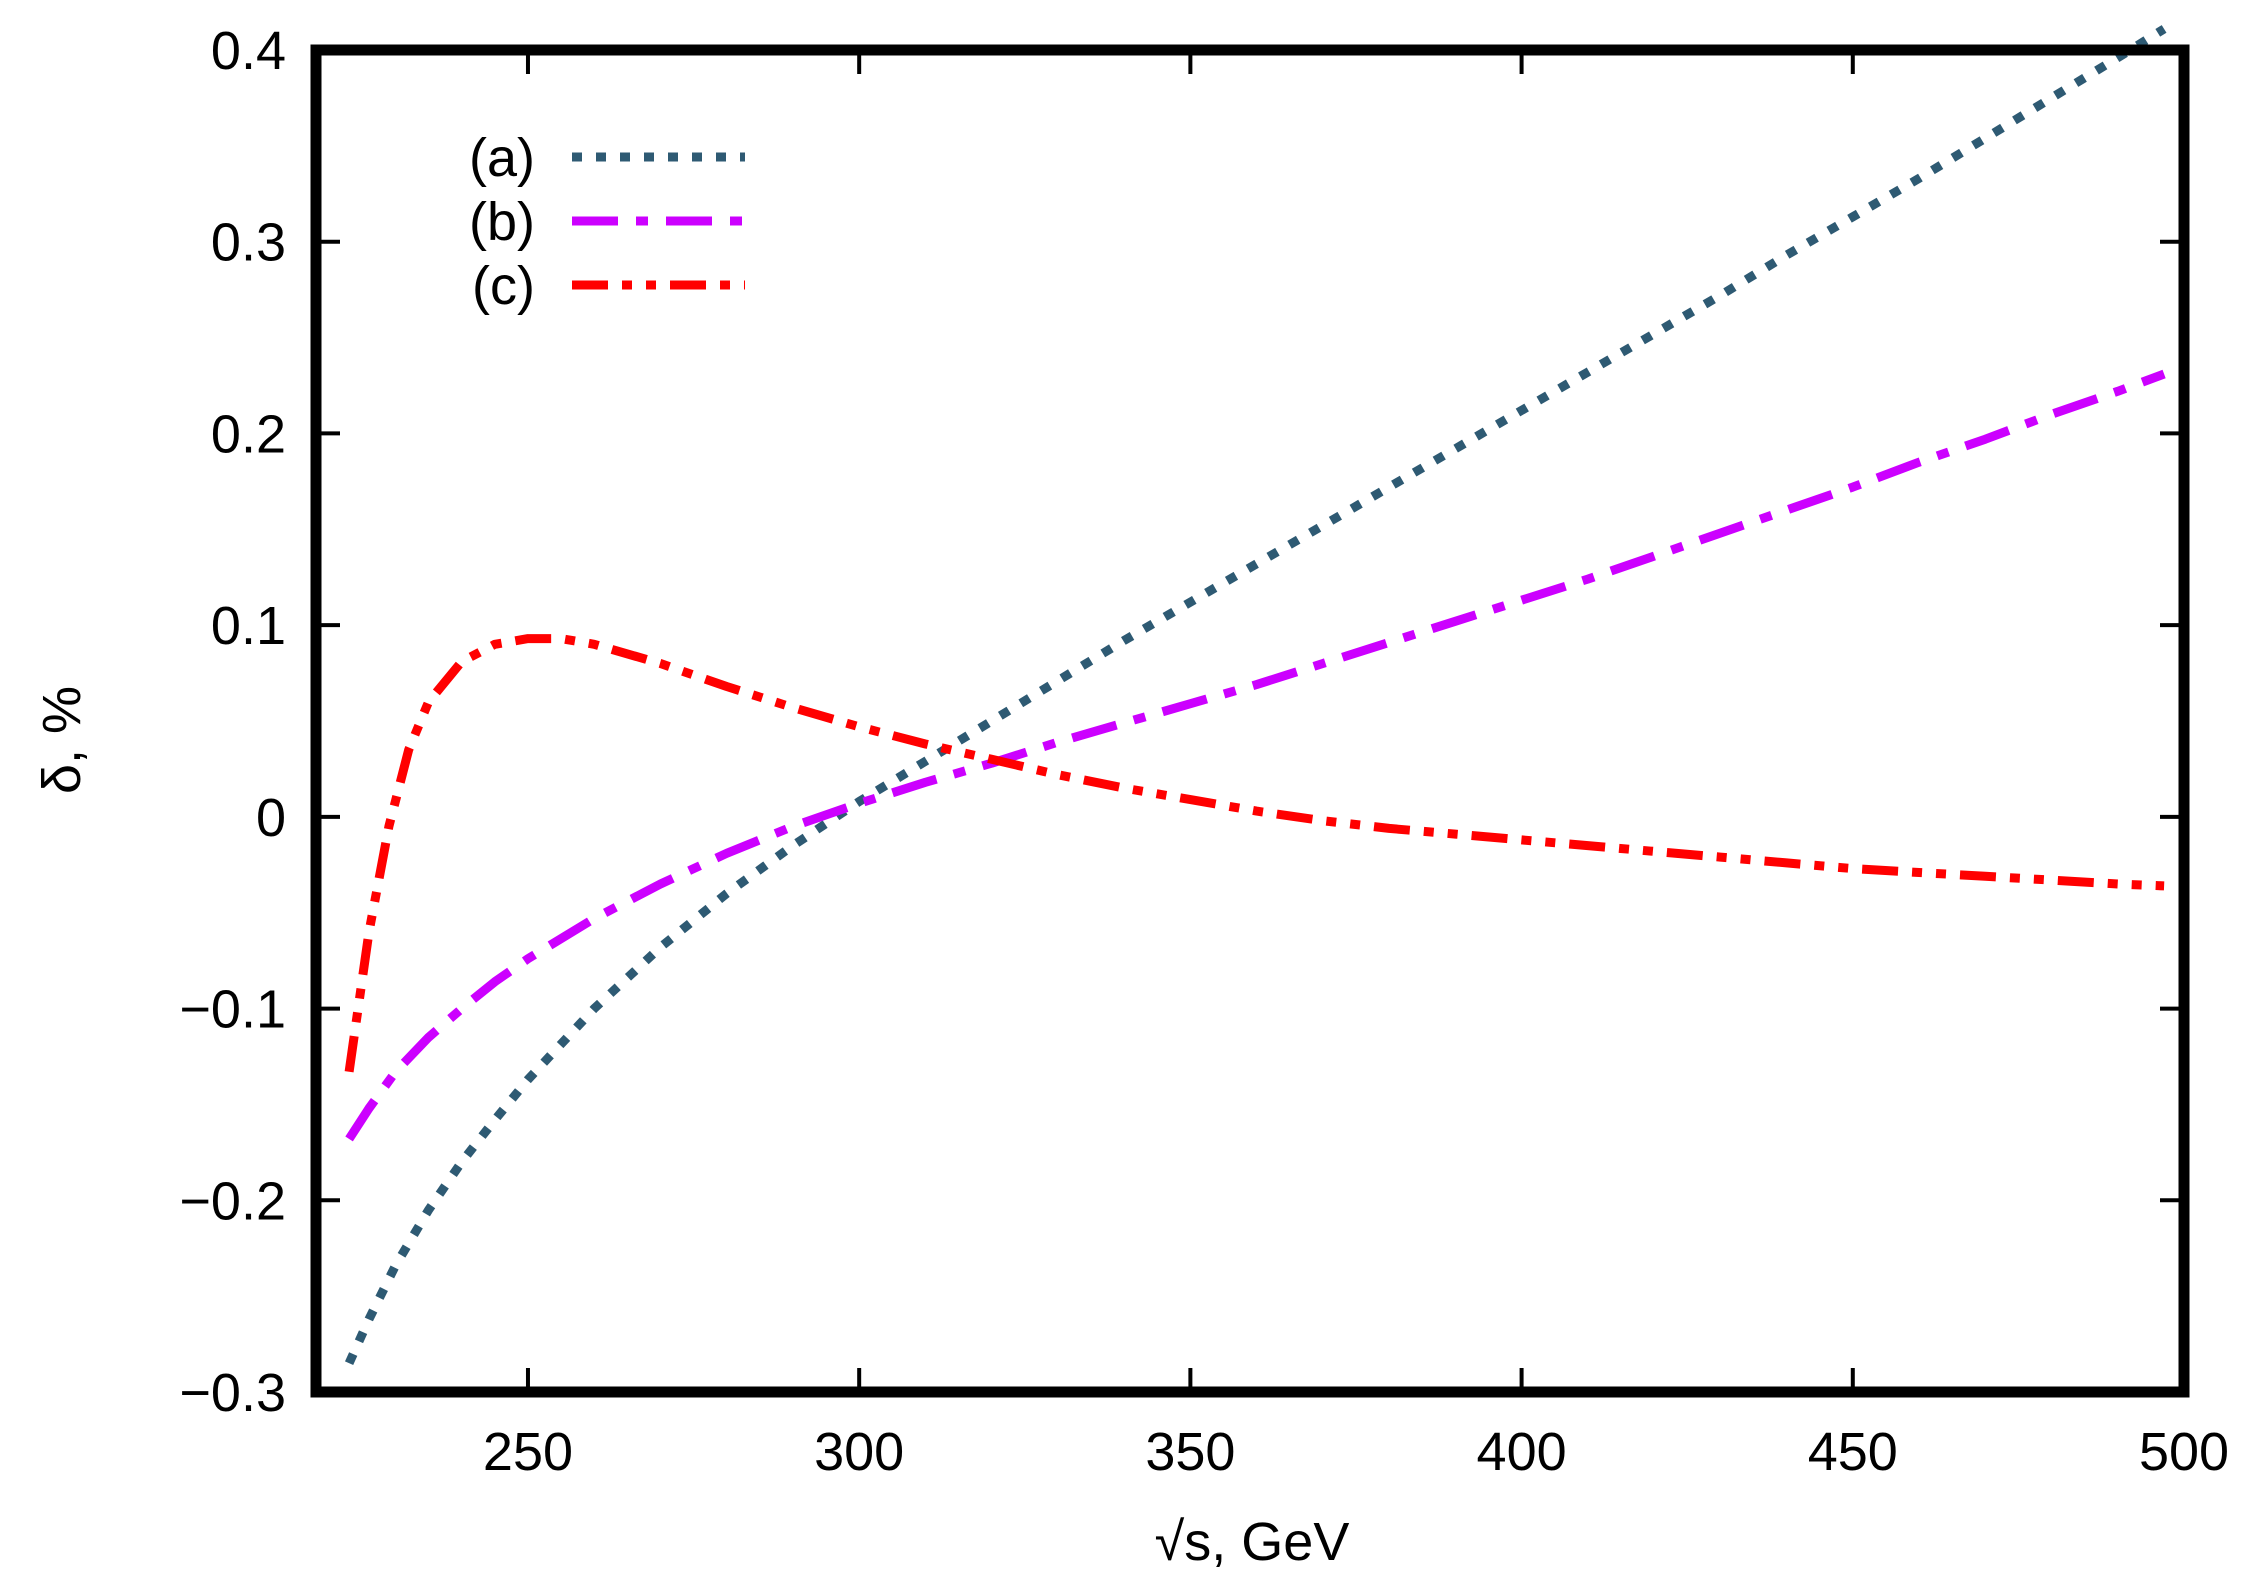 This screenshot has width=2260, height=1595. Describe the element at coordinates (503, 286) in the screenshot. I see `legend-label-3: (c)` at that location.